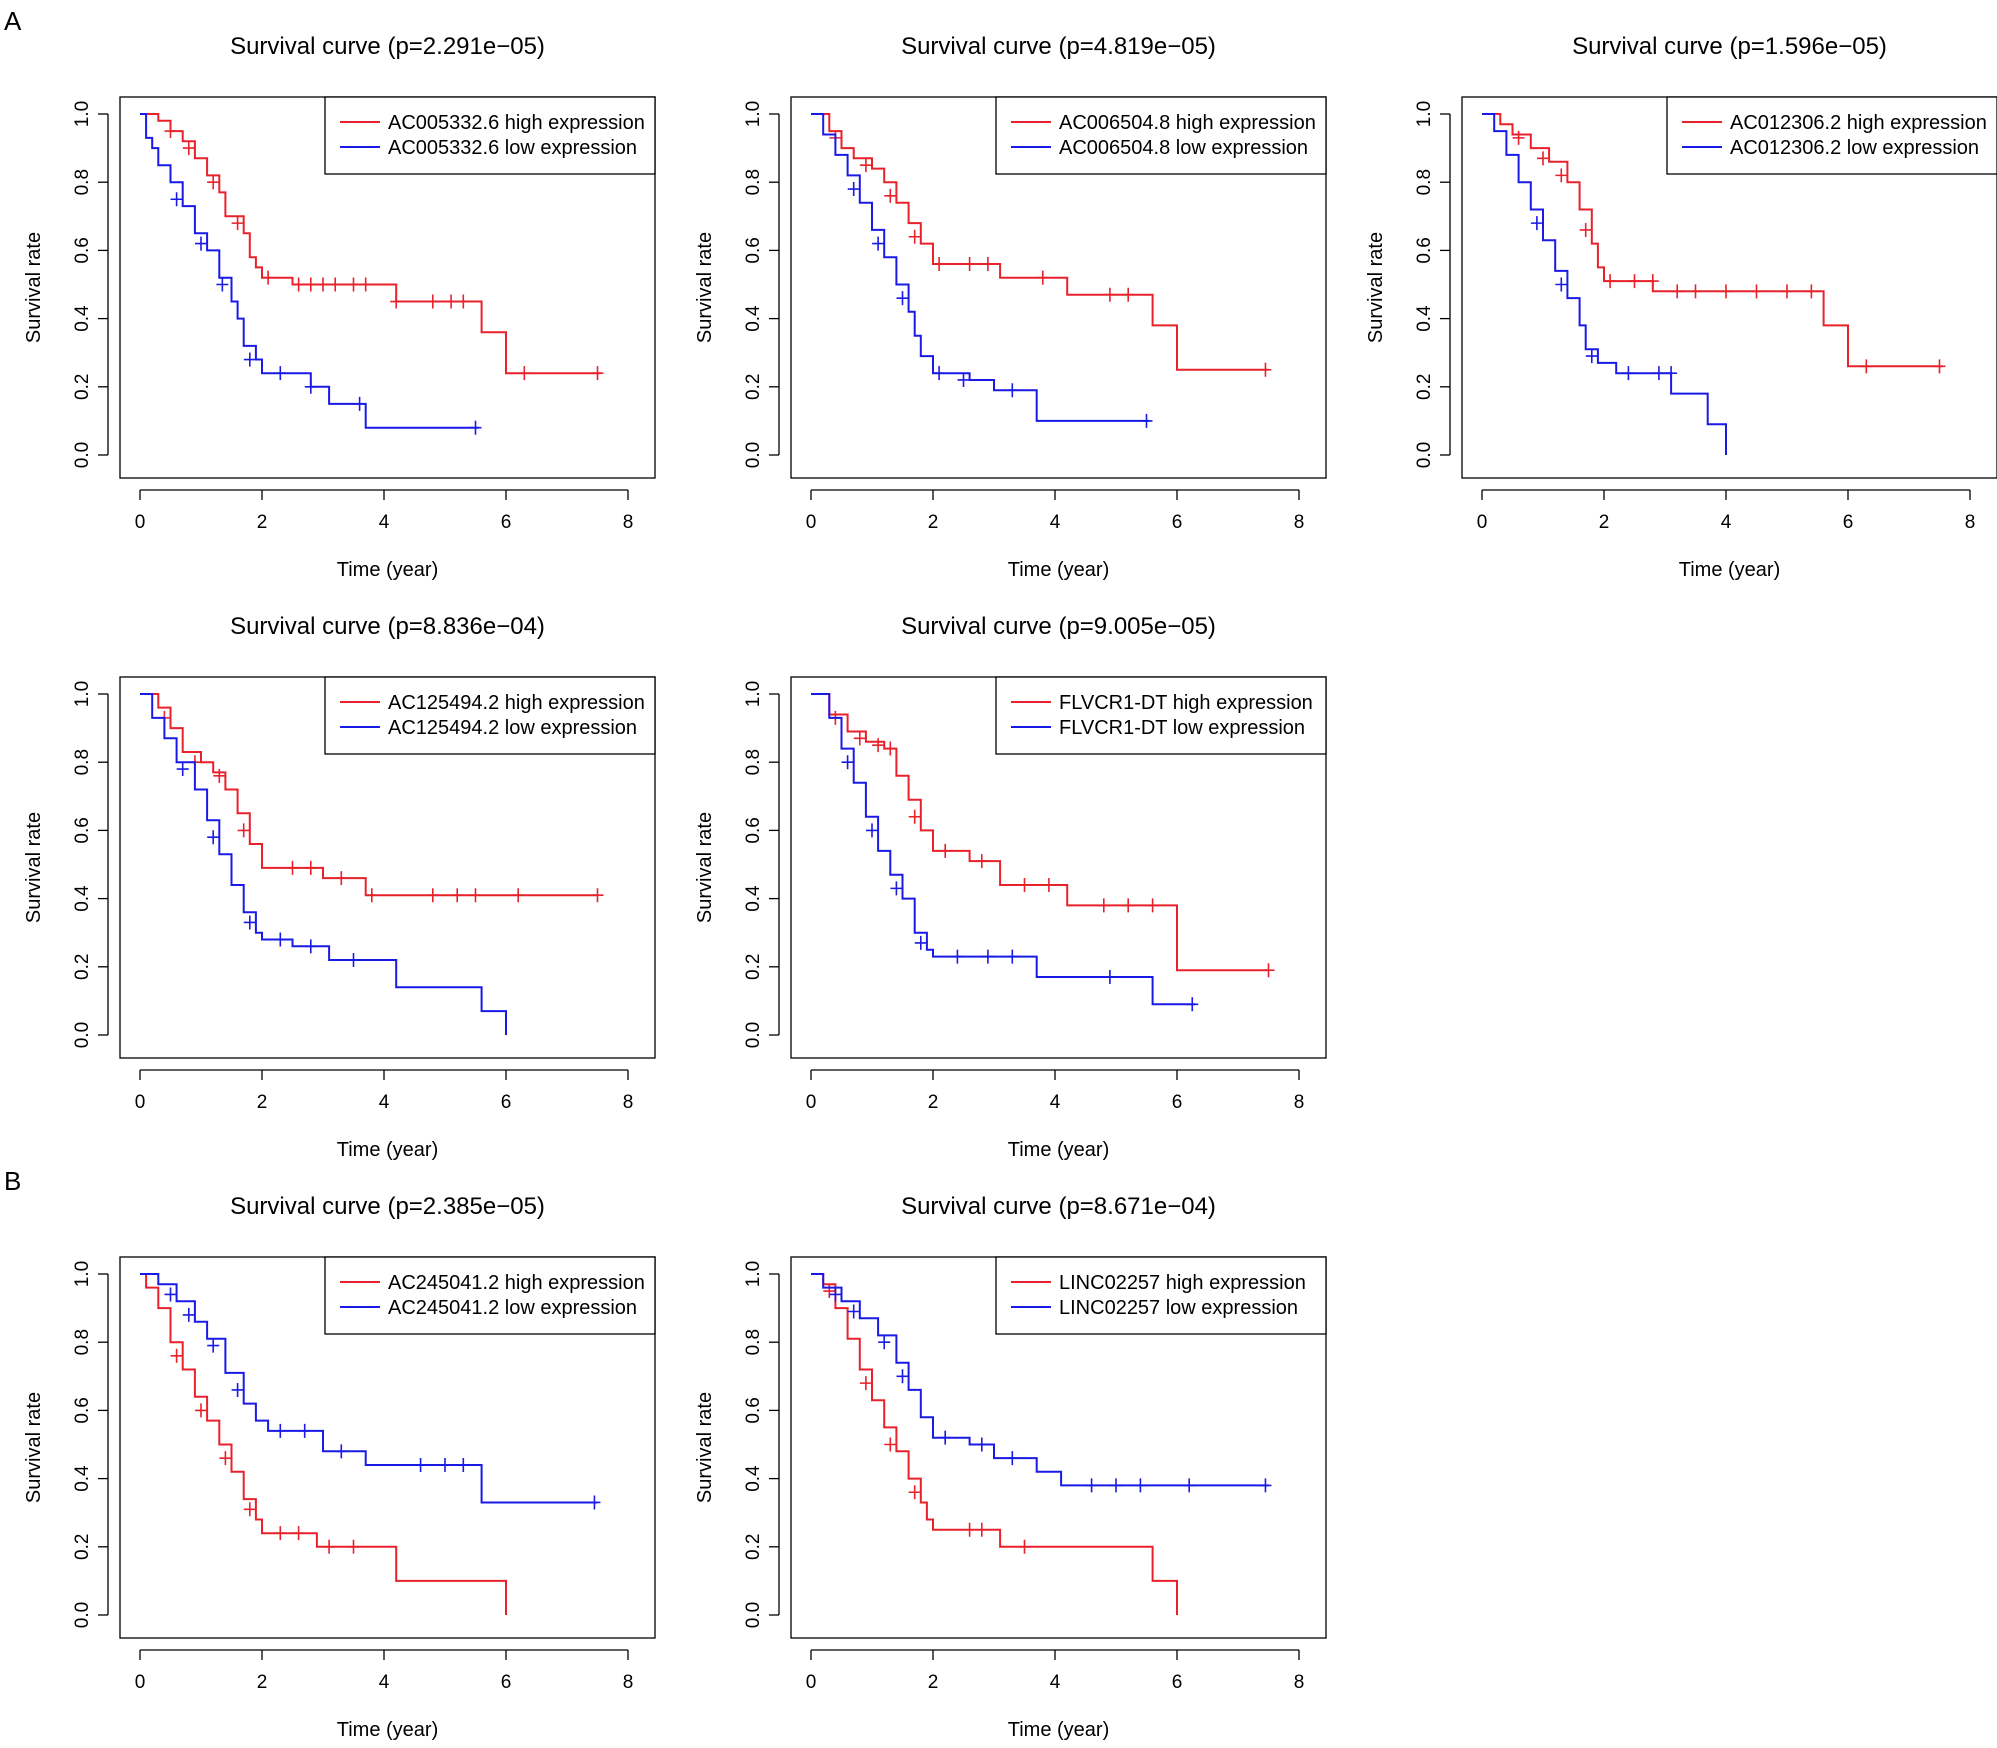  Describe the element at coordinates (1183, 148) in the screenshot. I see `legend-label: AC006504.8 low expression` at that location.